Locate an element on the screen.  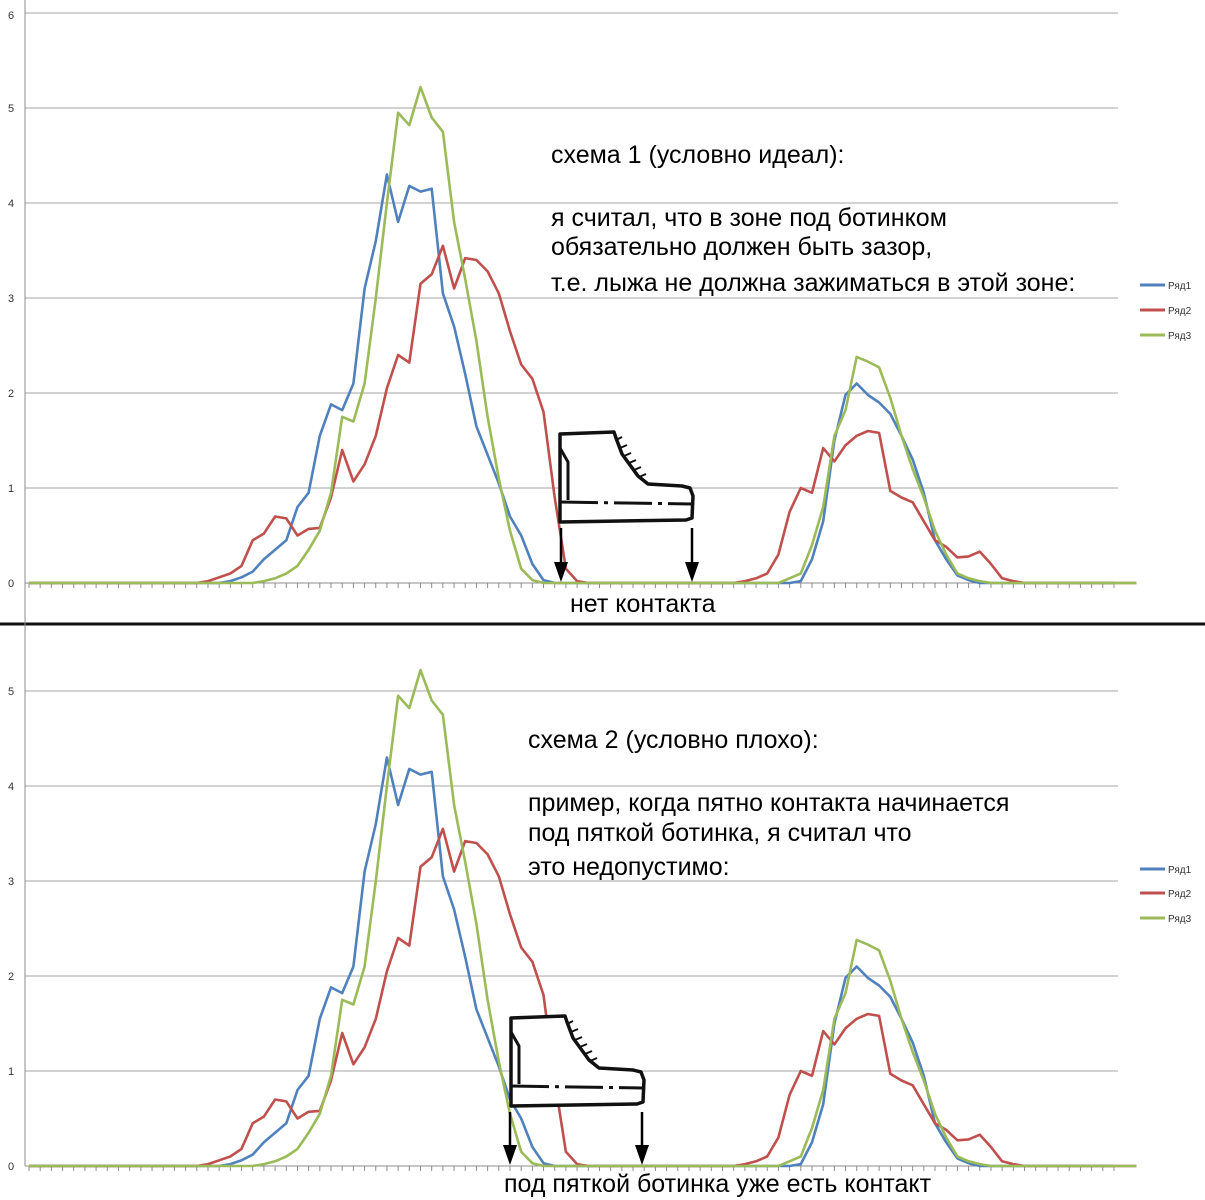
chart-1-y-tick: 6 is located at coordinates (11, 16).